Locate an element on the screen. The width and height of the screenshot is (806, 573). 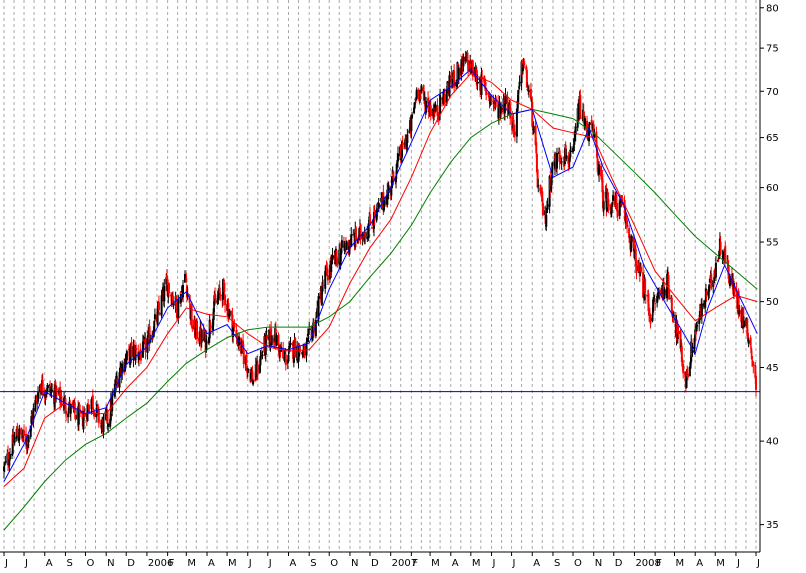
y-tick-label: 60 is located at coordinates (772, 188).